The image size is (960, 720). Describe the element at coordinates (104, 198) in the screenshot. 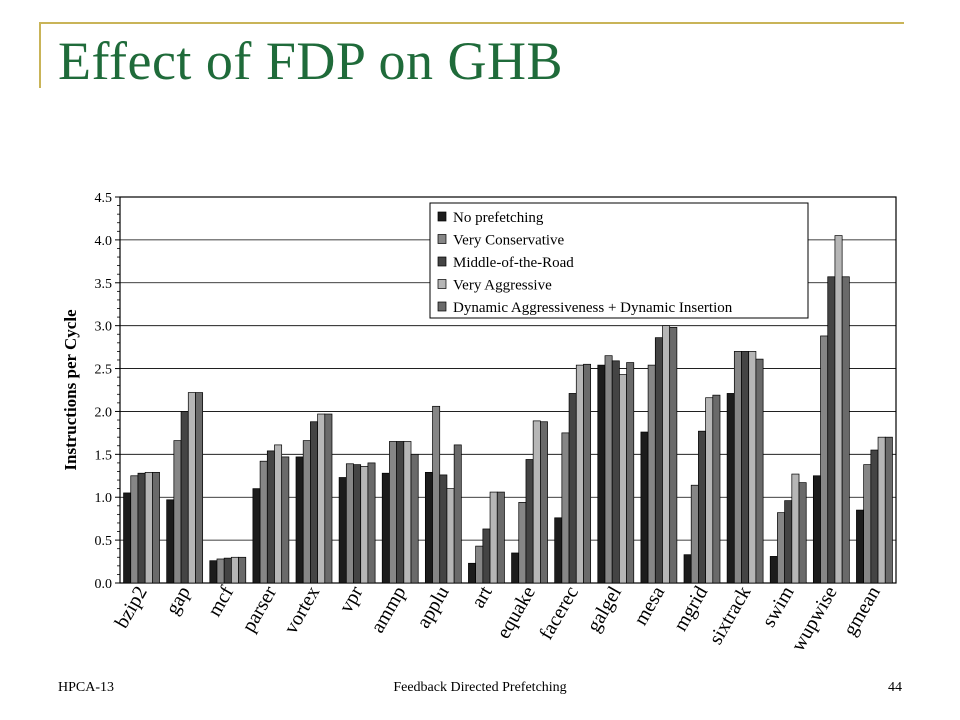

I see `y-tick-label: 4.5` at that location.